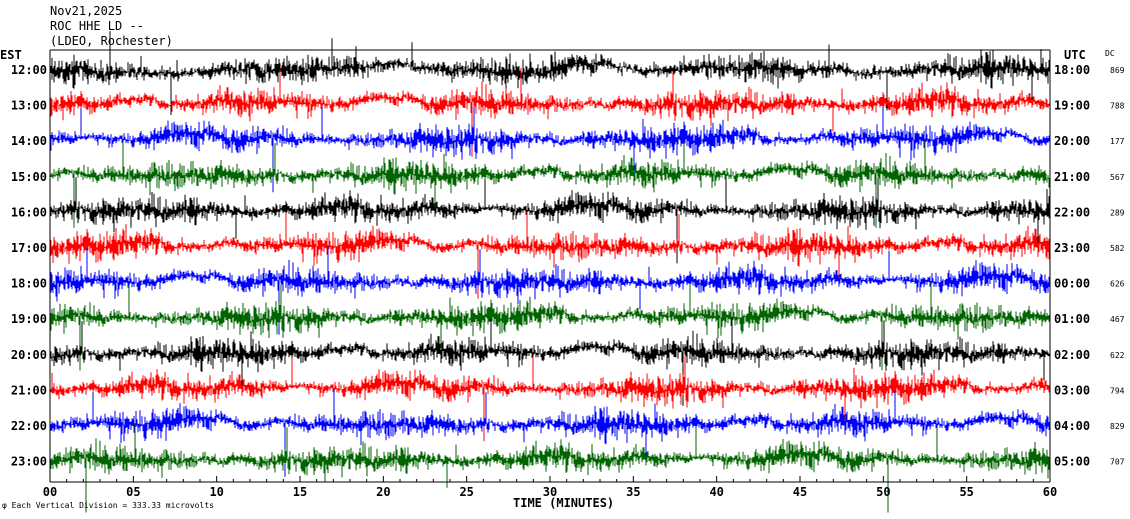  Describe the element at coordinates (1072, 462) in the screenshot. I see `utc-tick-label: 05:00` at that location.